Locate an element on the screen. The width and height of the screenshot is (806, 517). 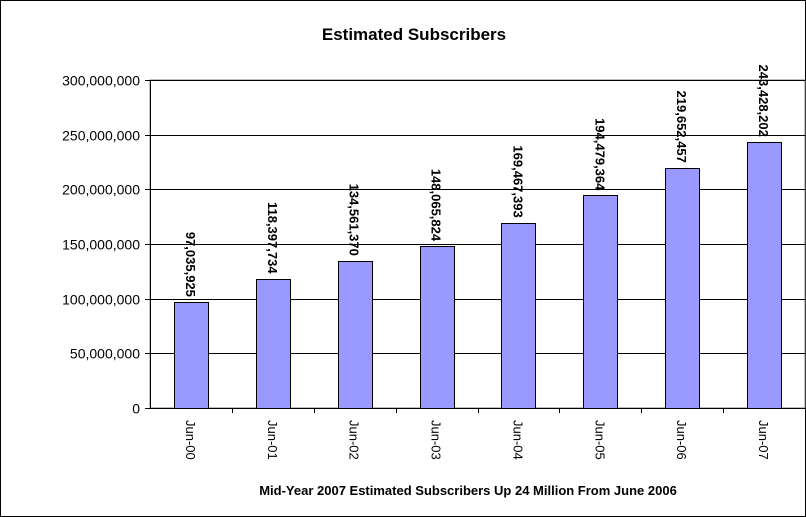
data-label: 194,479,364 is located at coordinates (599, 154).